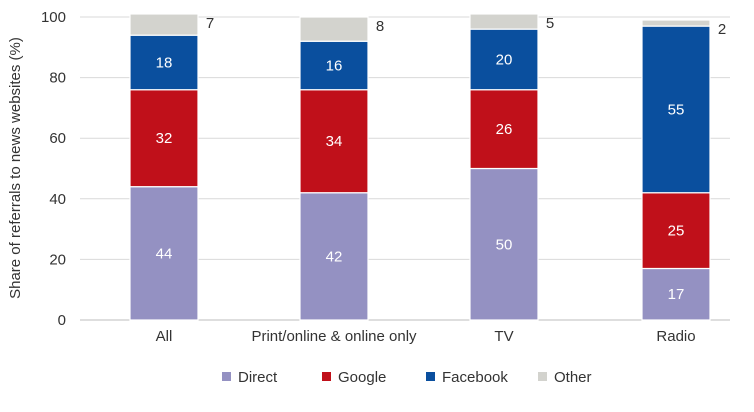  What do you see at coordinates (407, 377) in the screenshot?
I see `legend: Direct Google Facebook Other` at bounding box center [407, 377].